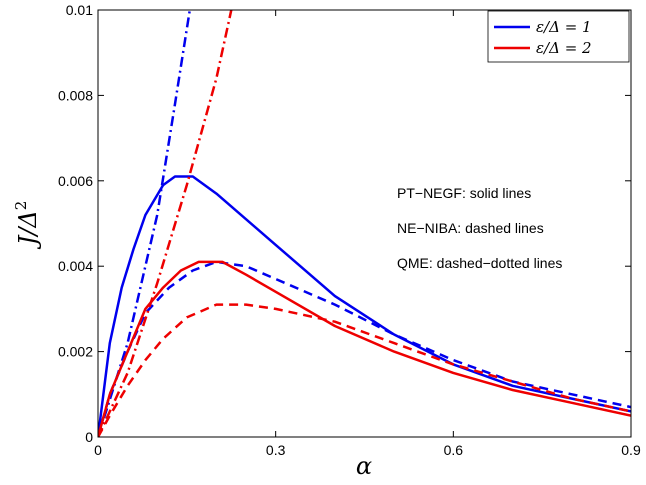 The width and height of the screenshot is (646, 485). What do you see at coordinates (75, 95) in the screenshot?
I see `y-tick-label: 0.008` at bounding box center [75, 95].